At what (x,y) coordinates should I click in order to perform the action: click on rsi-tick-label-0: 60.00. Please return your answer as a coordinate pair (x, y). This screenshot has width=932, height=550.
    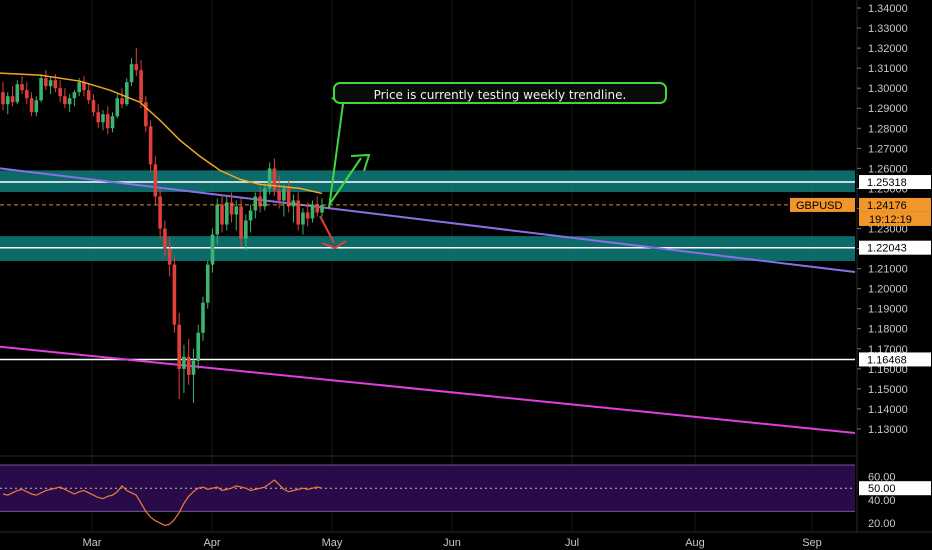
    Looking at the image, I should click on (882, 478).